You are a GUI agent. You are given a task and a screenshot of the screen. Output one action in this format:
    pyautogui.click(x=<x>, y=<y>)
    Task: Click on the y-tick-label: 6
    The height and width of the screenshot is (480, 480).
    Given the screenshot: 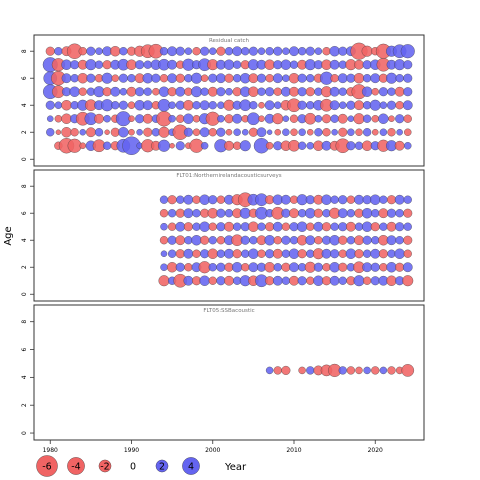 What is the action you would take?
    pyautogui.click(x=24, y=349)
    